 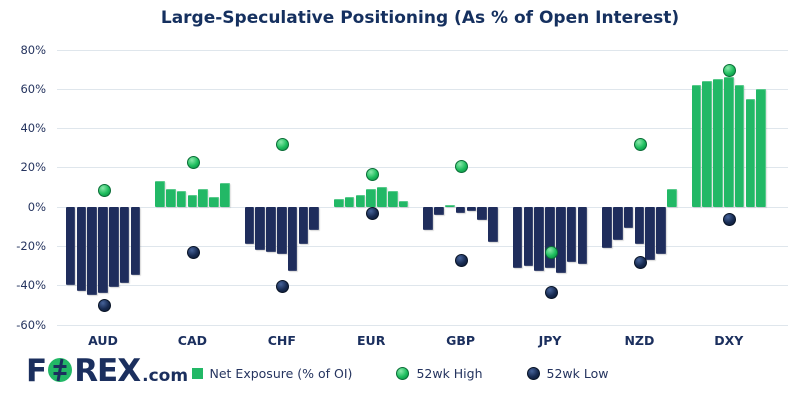 What do you see at coordinates (281, 340) in the screenshot?
I see `x-axis-label: CHF` at bounding box center [281, 340].